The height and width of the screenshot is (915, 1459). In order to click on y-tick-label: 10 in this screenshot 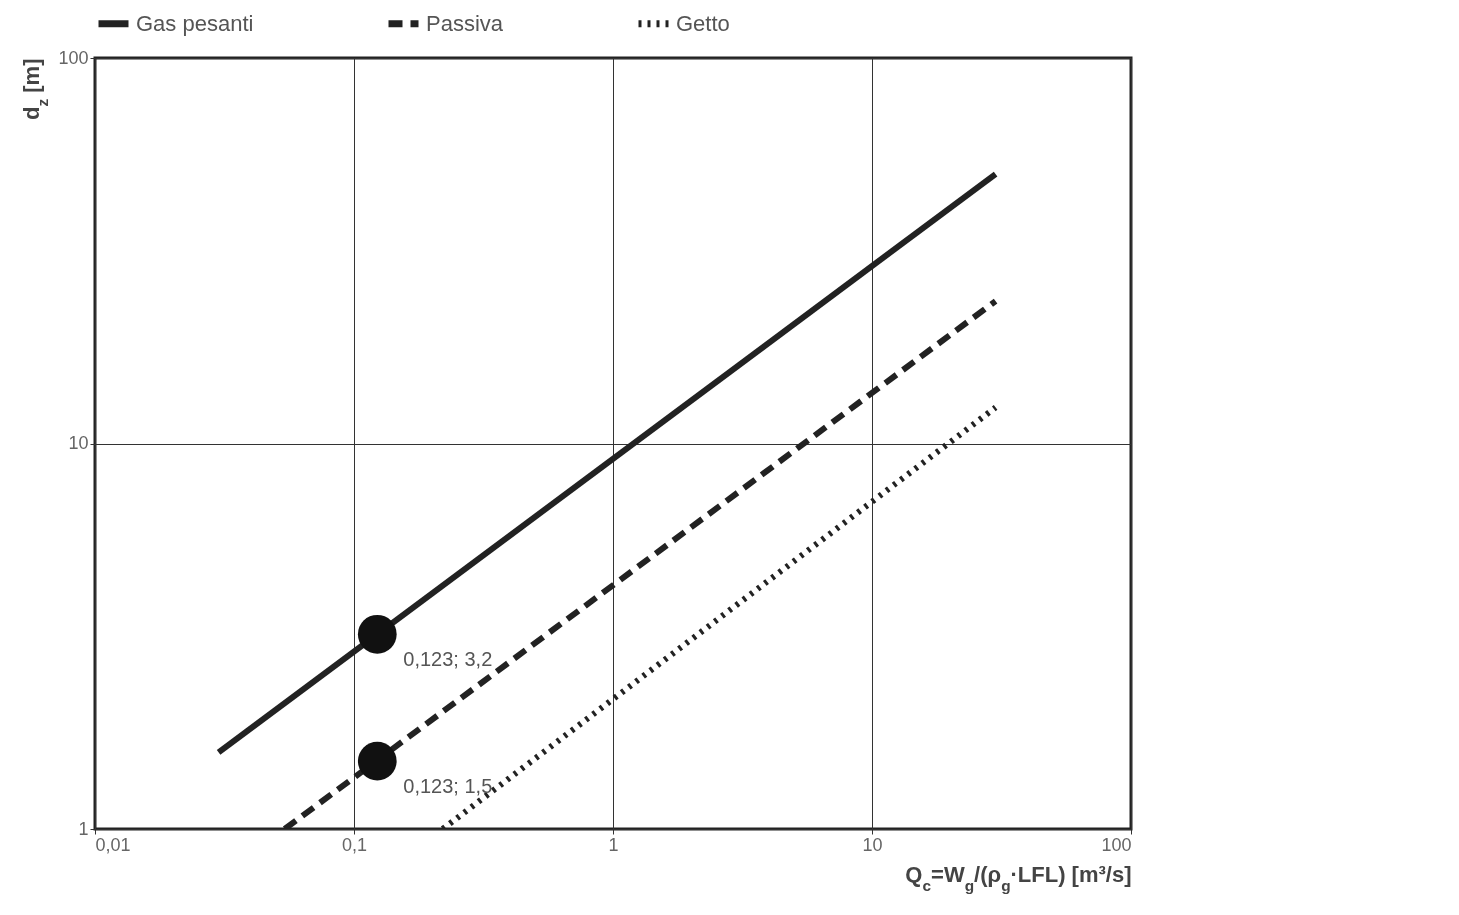, I will do `click(78, 443)`.